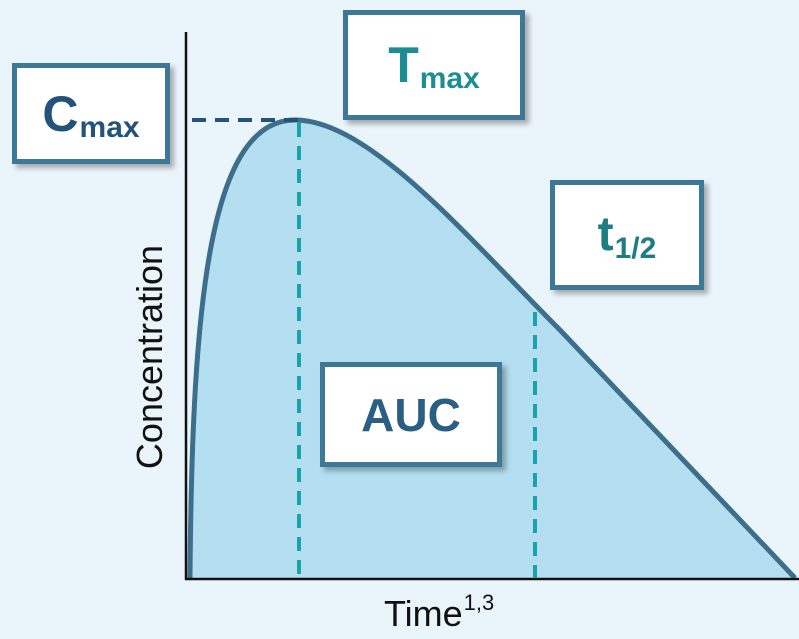 Image resolution: width=799 pixels, height=639 pixels. What do you see at coordinates (423, 613) in the screenshot?
I see `x-axis-label-text: Time` at bounding box center [423, 613].